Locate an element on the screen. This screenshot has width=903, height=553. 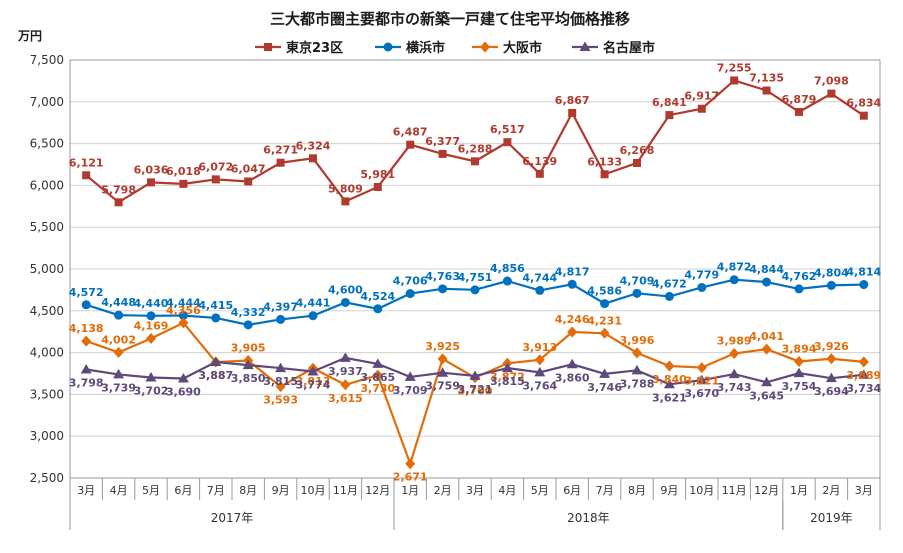
data-label: 4,779 is located at coordinates (701, 274).